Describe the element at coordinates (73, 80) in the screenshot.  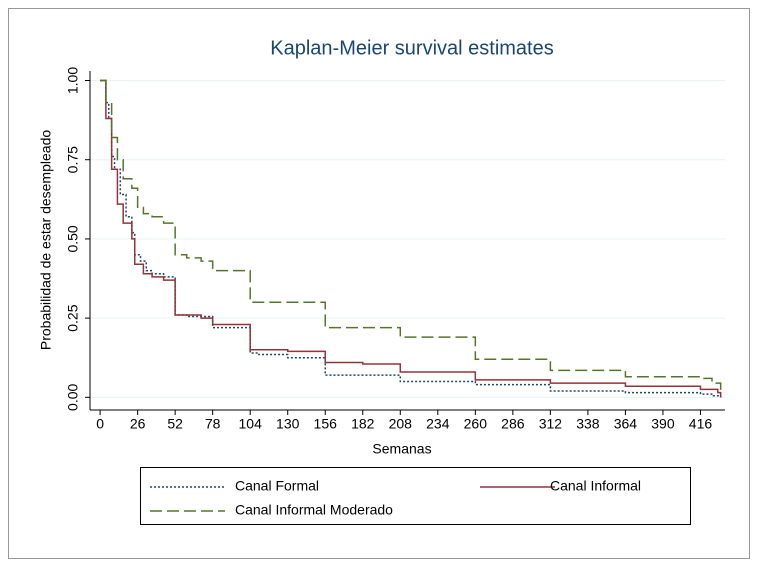
I see `y-tick-label: 1.00` at that location.